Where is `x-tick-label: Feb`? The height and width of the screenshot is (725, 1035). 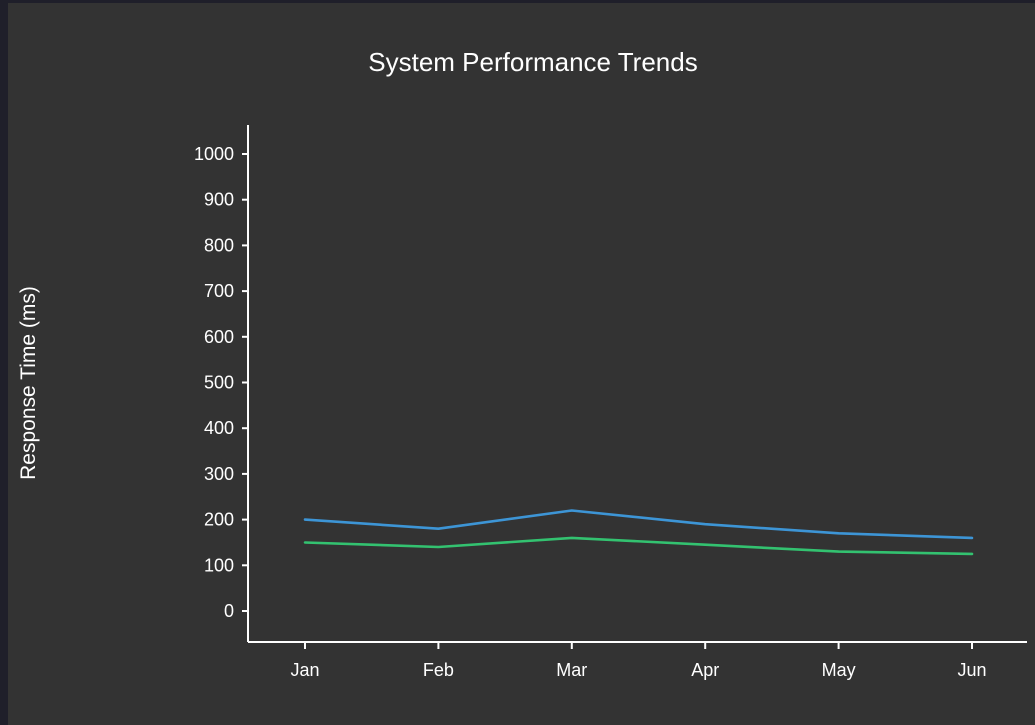
x-tick-label: Feb is located at coordinates (438, 670).